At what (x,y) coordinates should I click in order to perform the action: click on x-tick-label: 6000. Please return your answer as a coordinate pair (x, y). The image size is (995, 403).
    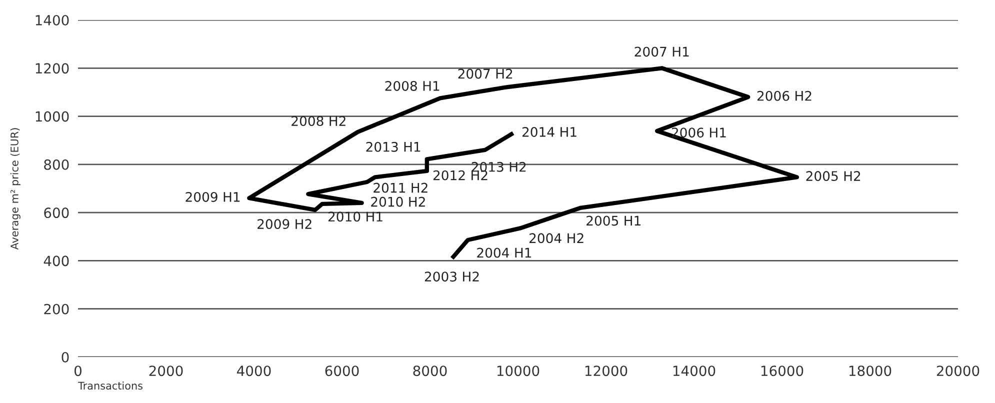
    Looking at the image, I should click on (342, 371).